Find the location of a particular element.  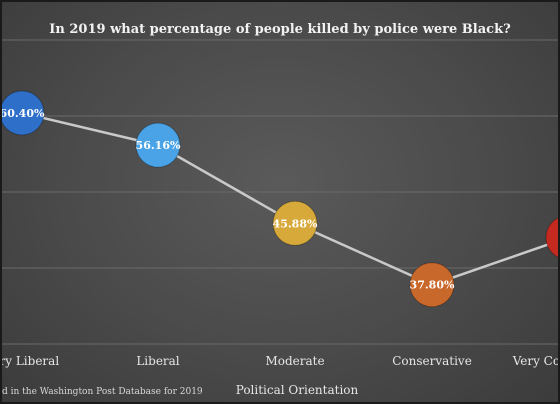

data-label: 45.88% is located at coordinates (295, 223).